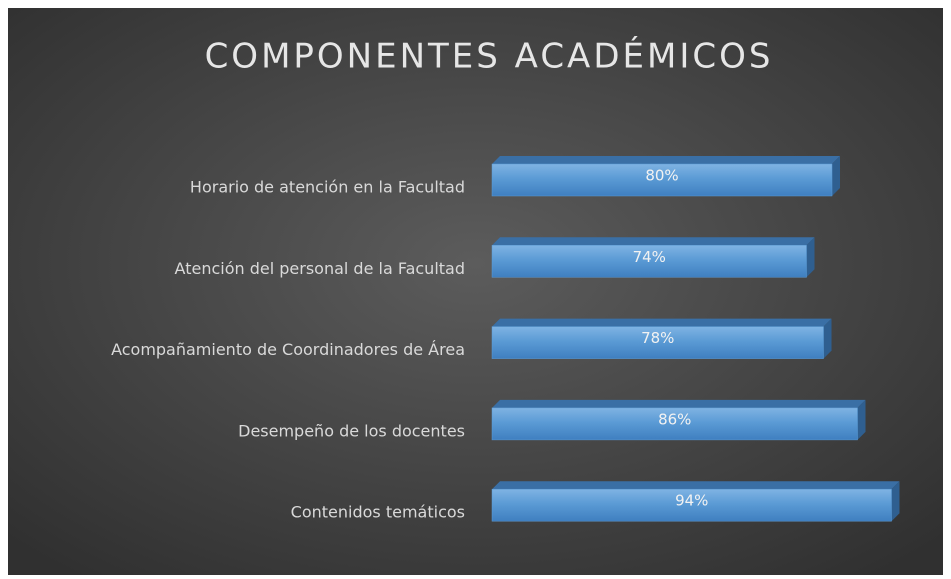 This screenshot has height=579, width=951. I want to click on category-label: Horario de atención en la Facultad, so click(327, 187).